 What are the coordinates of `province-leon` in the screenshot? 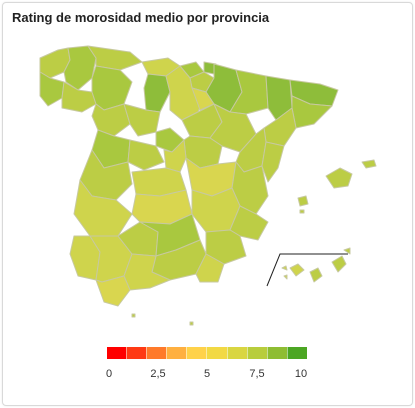 It's located at (112, 88).